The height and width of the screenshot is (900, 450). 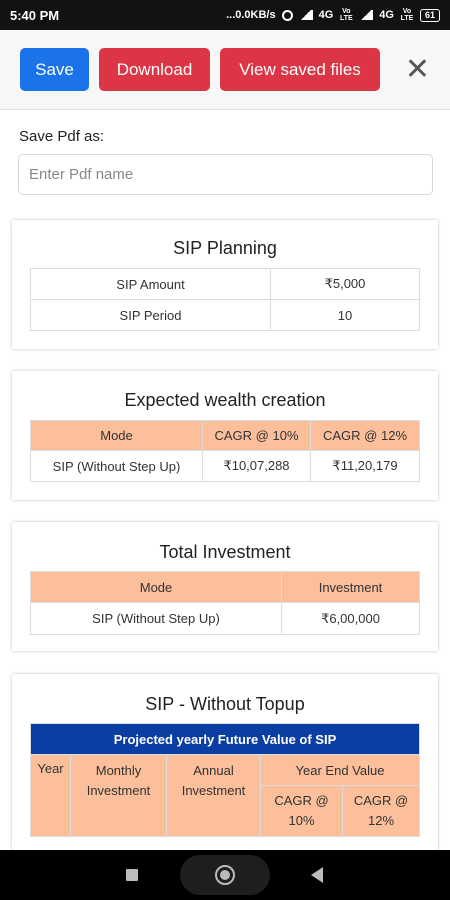 What do you see at coordinates (213, 795) in the screenshot?
I see `header-annual-investment: Annual Investment` at bounding box center [213, 795].